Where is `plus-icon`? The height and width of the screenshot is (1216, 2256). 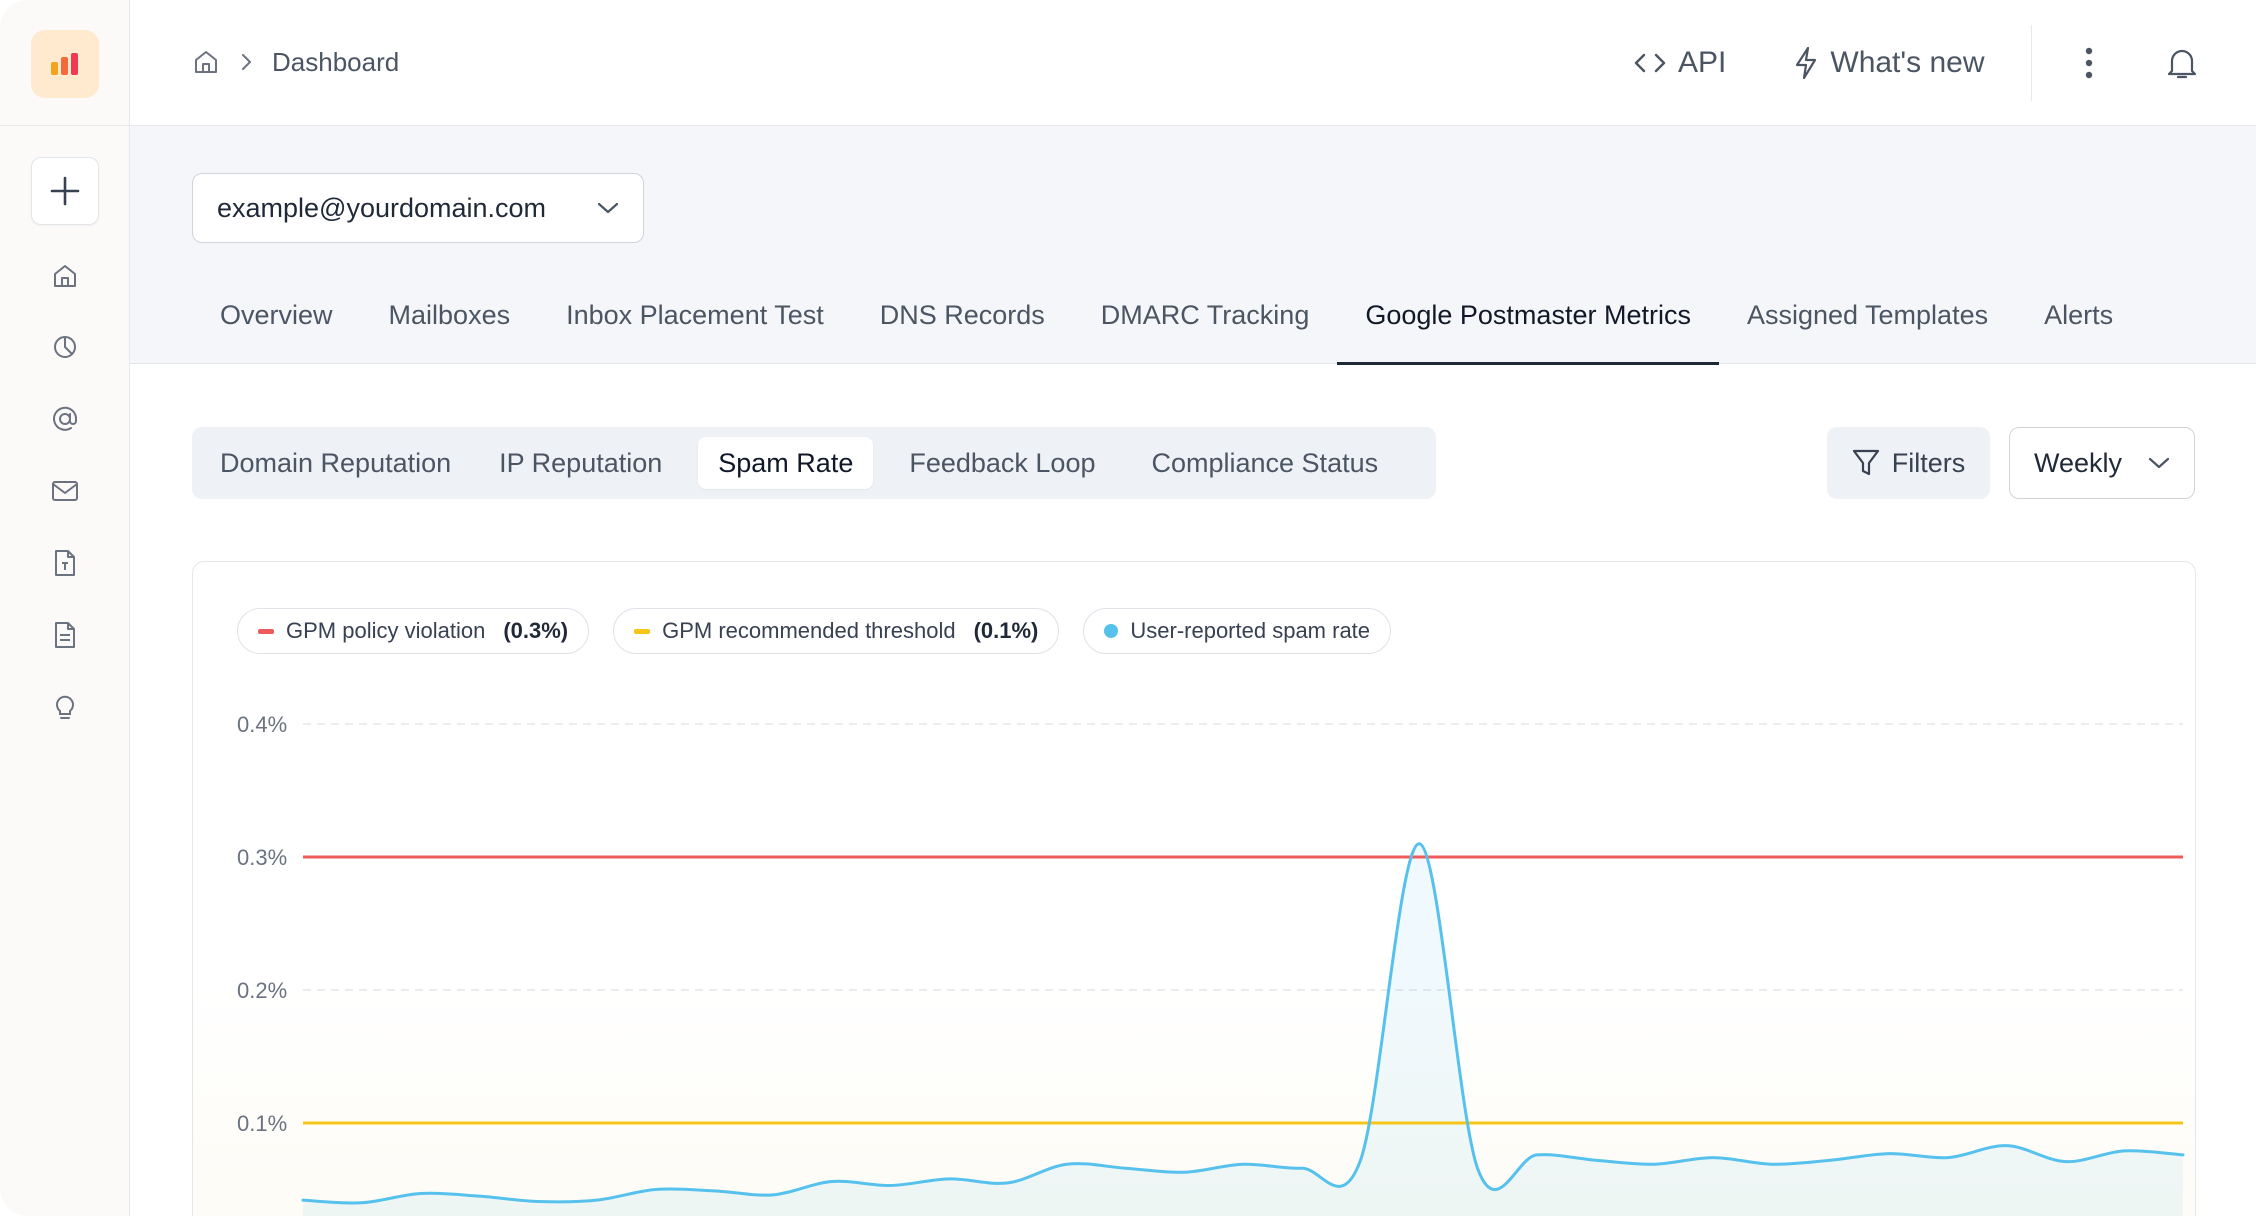 plus-icon is located at coordinates (65, 191).